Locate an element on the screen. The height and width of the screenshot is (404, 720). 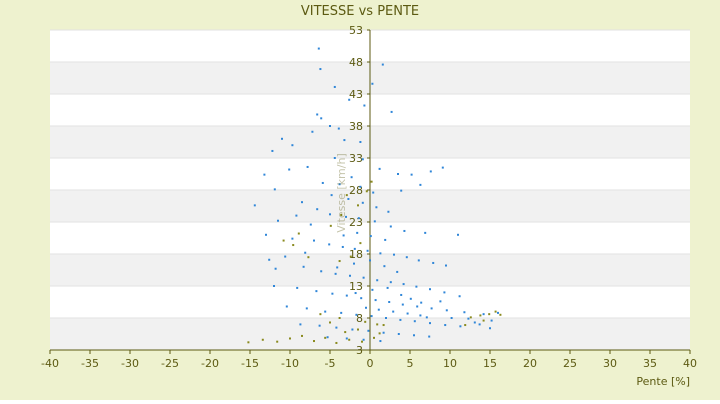
y-tick-label: 13 is located at coordinates (356, 286).